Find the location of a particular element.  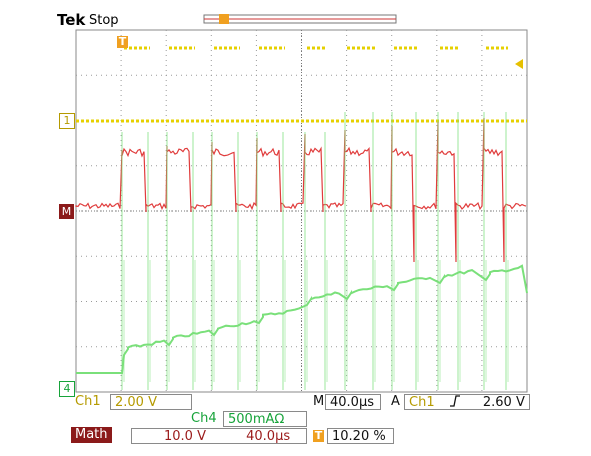

math-readout: 10.0 V 40.0µs is located at coordinates (219, 436).